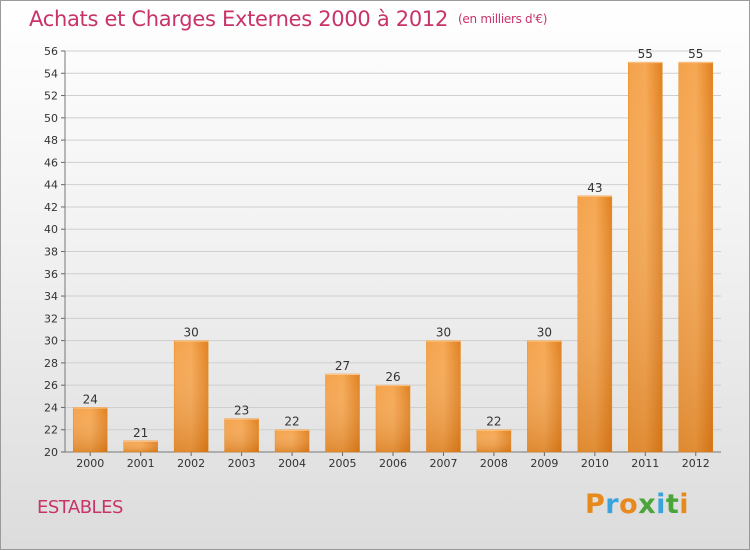 The height and width of the screenshot is (551, 750). What do you see at coordinates (494, 463) in the screenshot?
I see `x-tick-label: 2008` at bounding box center [494, 463].